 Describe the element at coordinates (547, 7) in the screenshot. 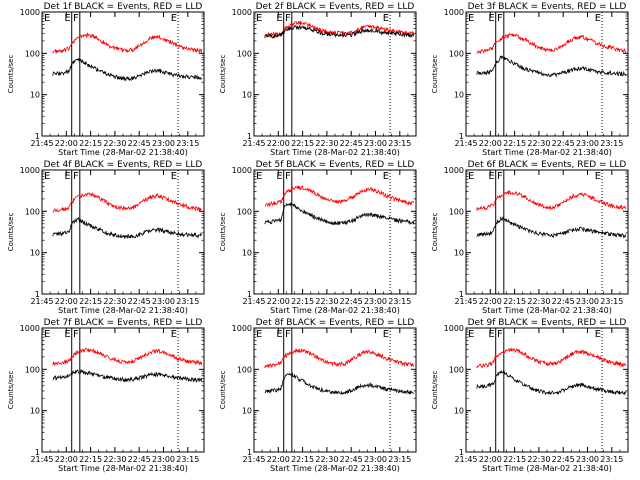

I see `panel-title: Det 3f BLACK = Events, RED = LLD` at that location.